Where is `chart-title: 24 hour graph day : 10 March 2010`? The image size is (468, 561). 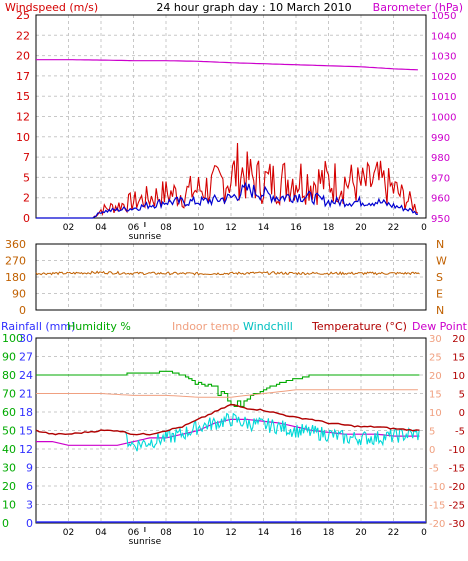
chart-title: 24 hour graph day : 10 March 2010 is located at coordinates (253, 7).